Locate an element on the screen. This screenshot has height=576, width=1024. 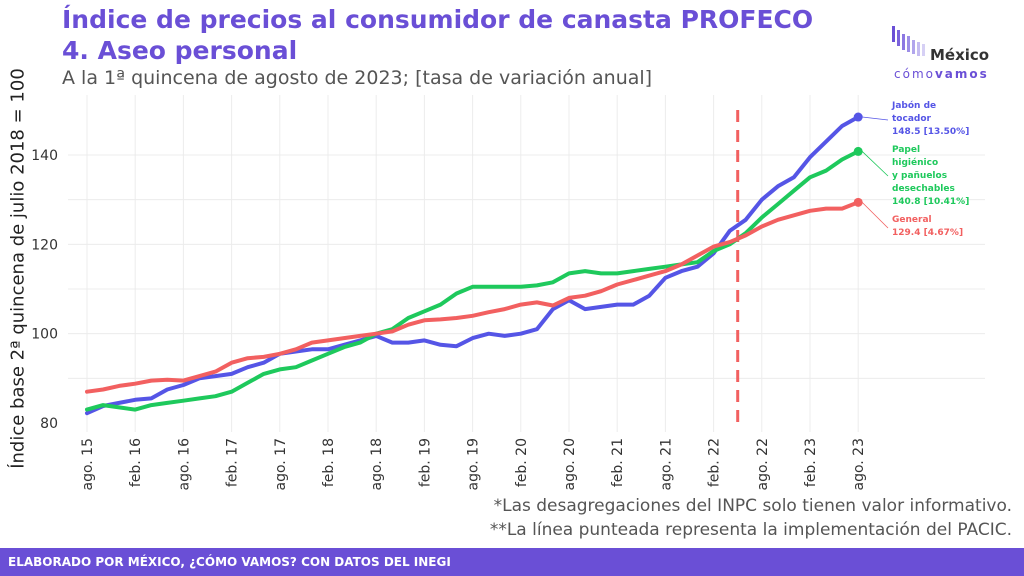
x-tick-label: feb. 16 is located at coordinates (136, 462).